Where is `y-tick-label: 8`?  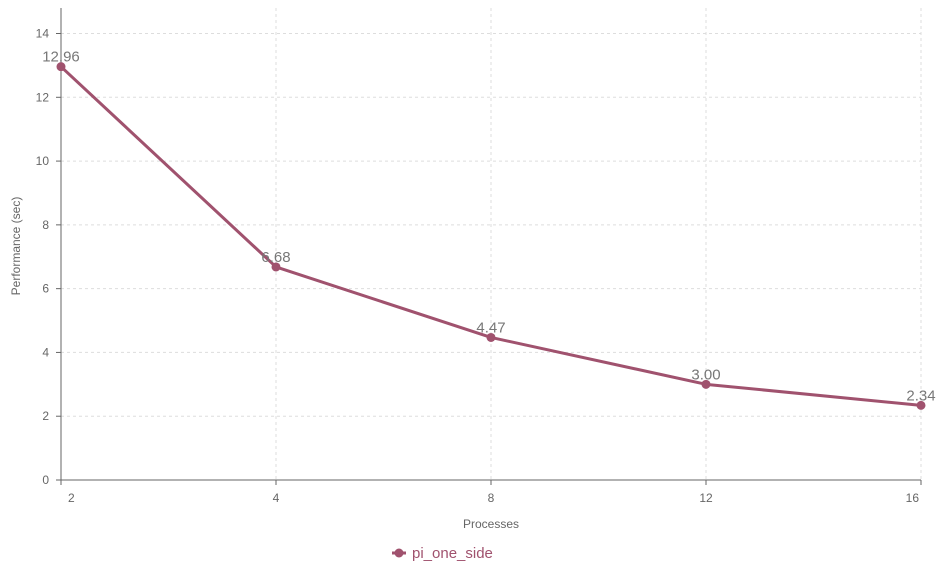
y-tick-label: 8 is located at coordinates (45, 225).